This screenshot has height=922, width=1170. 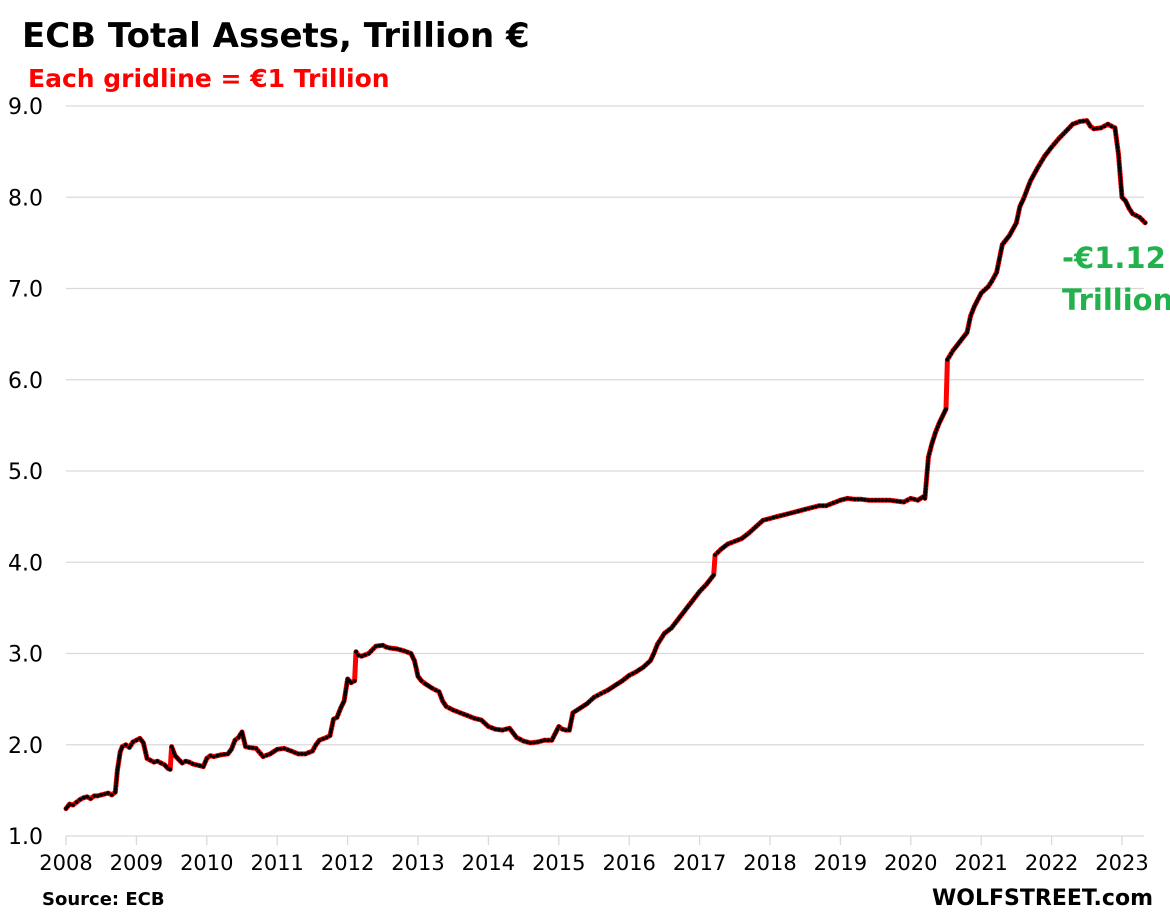 I want to click on y-tick-label: 8.0, so click(x=25, y=198).